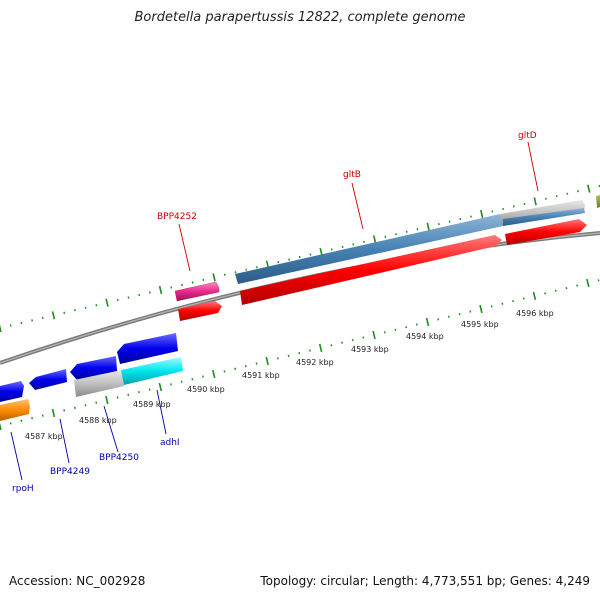 This screenshot has width=600, height=600. I want to click on gene-offscreen-olive, so click(598, 201).